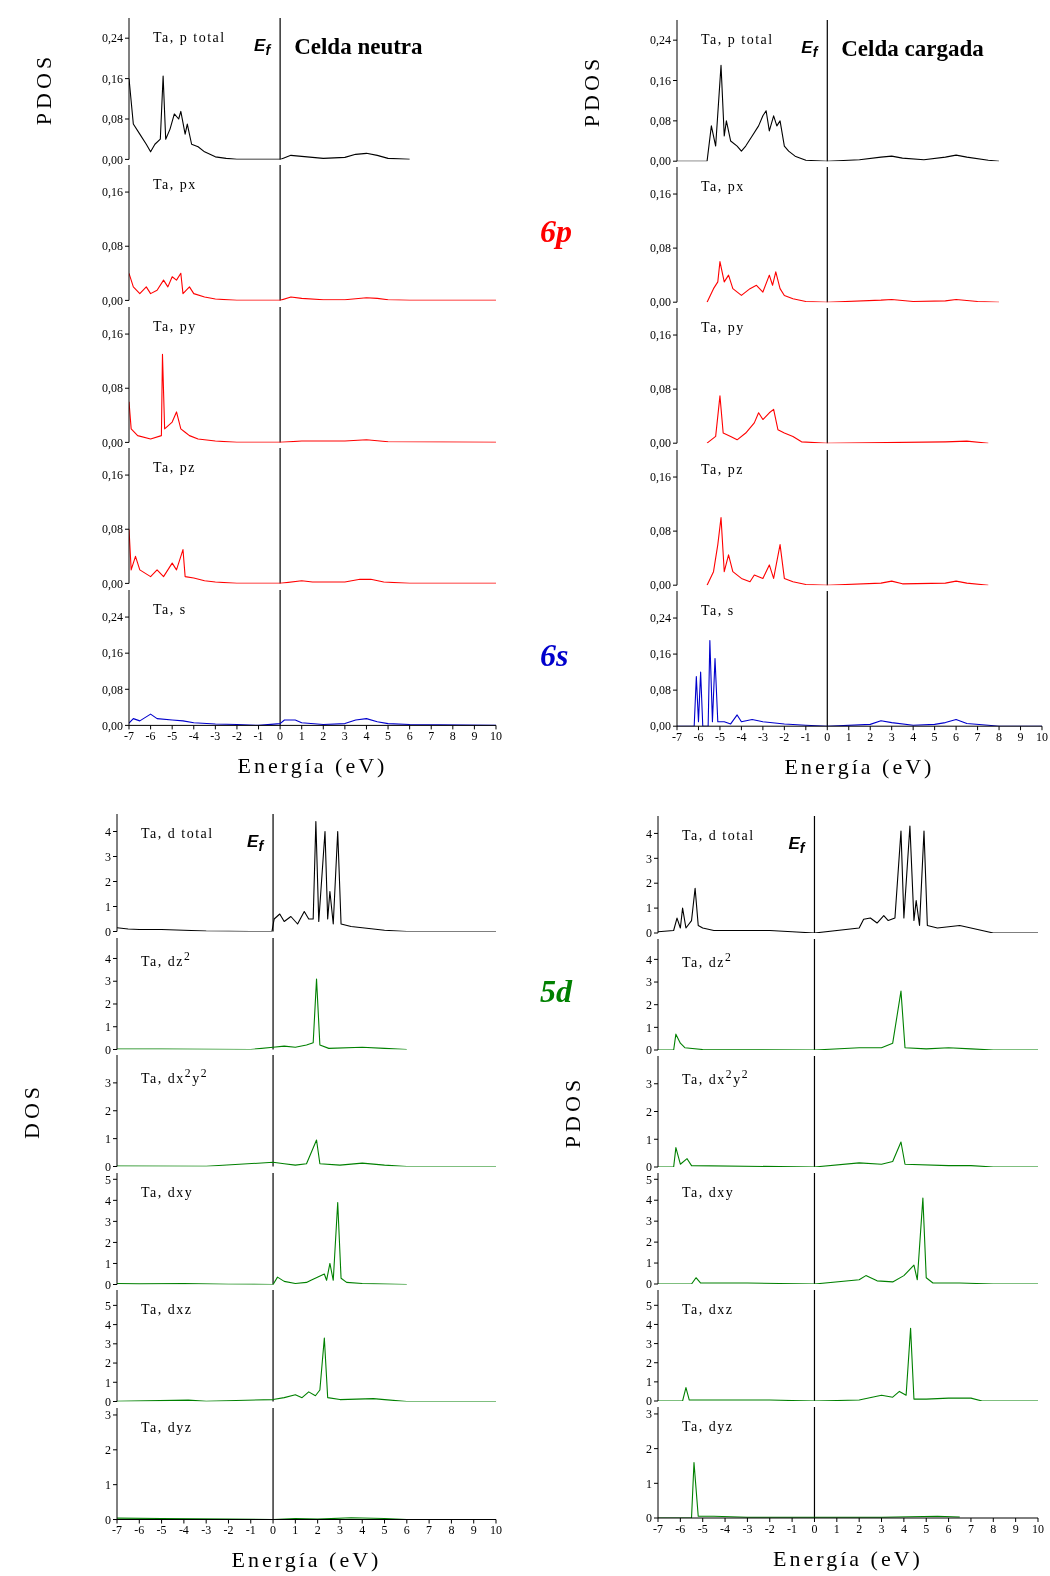 Image resolution: width=1050 pixels, height=1576 pixels. Describe the element at coordinates (113, 616) in the screenshot. I see `y-tick-label: 0,24` at that location.